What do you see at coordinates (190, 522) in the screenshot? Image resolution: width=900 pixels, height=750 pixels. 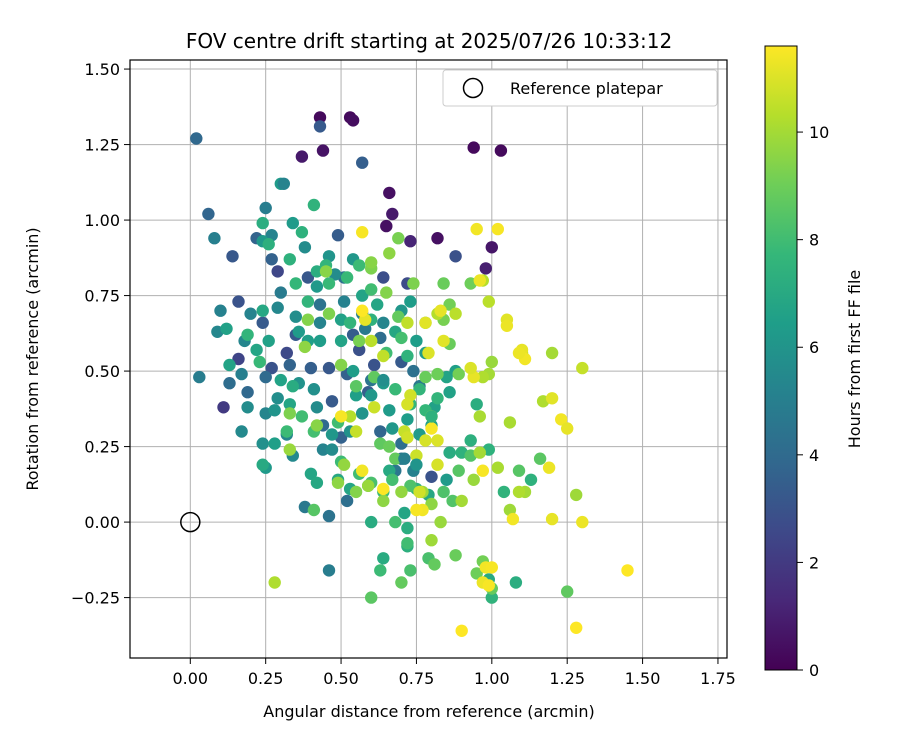 I see `reference-platepar-marker` at bounding box center [190, 522].